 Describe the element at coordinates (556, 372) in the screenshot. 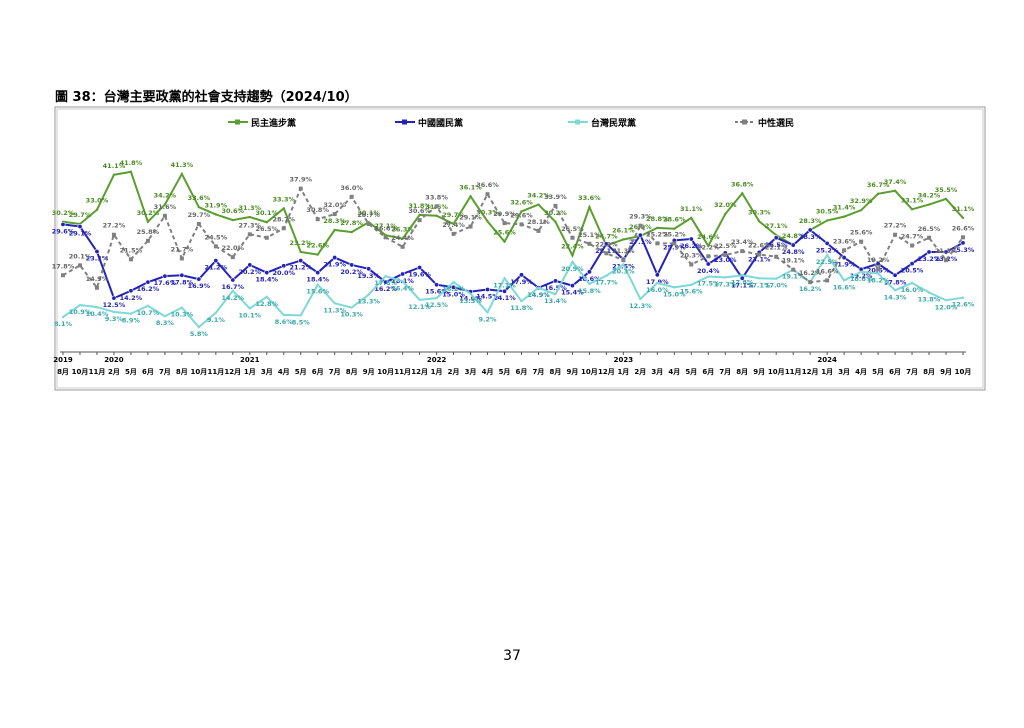

I see `x-tick-label: 8月` at that location.